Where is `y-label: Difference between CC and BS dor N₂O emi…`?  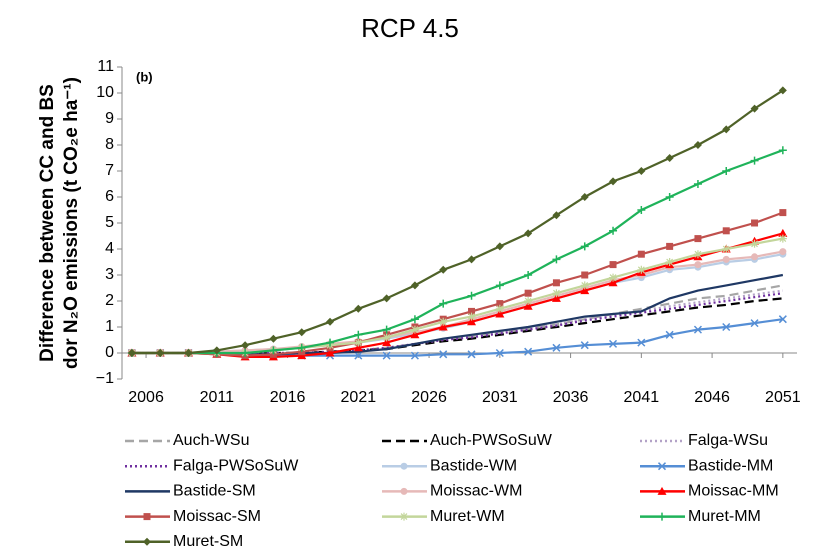
y-label: Difference between CC and BS dor N₂O emi… is located at coordinates (59, 223).